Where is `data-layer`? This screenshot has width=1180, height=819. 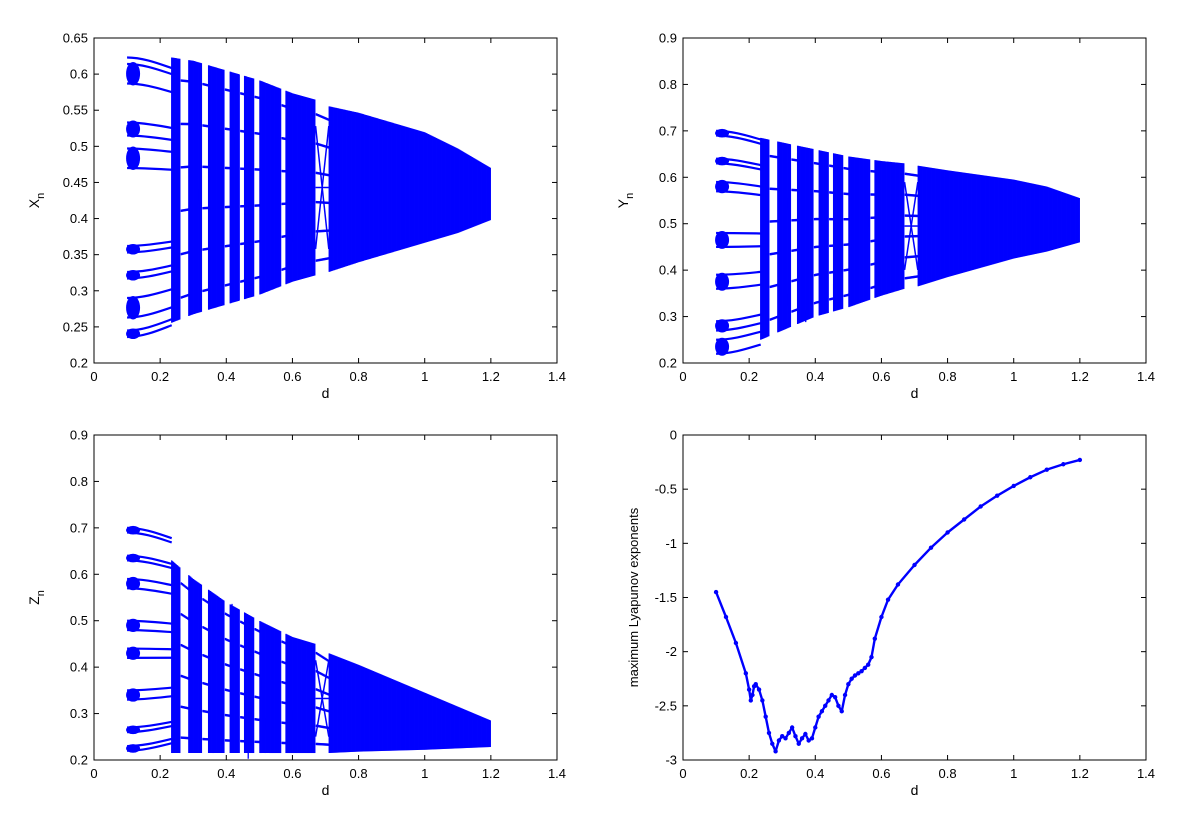
data-layer is located at coordinates (898, 605).